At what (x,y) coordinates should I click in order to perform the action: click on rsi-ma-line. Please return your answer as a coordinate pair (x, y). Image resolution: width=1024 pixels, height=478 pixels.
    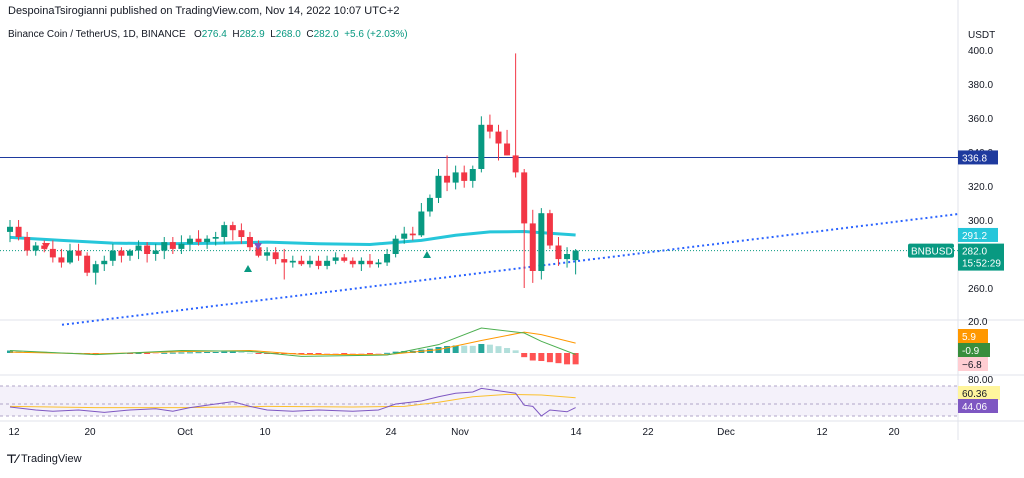
    Looking at the image, I should click on (292, 401).